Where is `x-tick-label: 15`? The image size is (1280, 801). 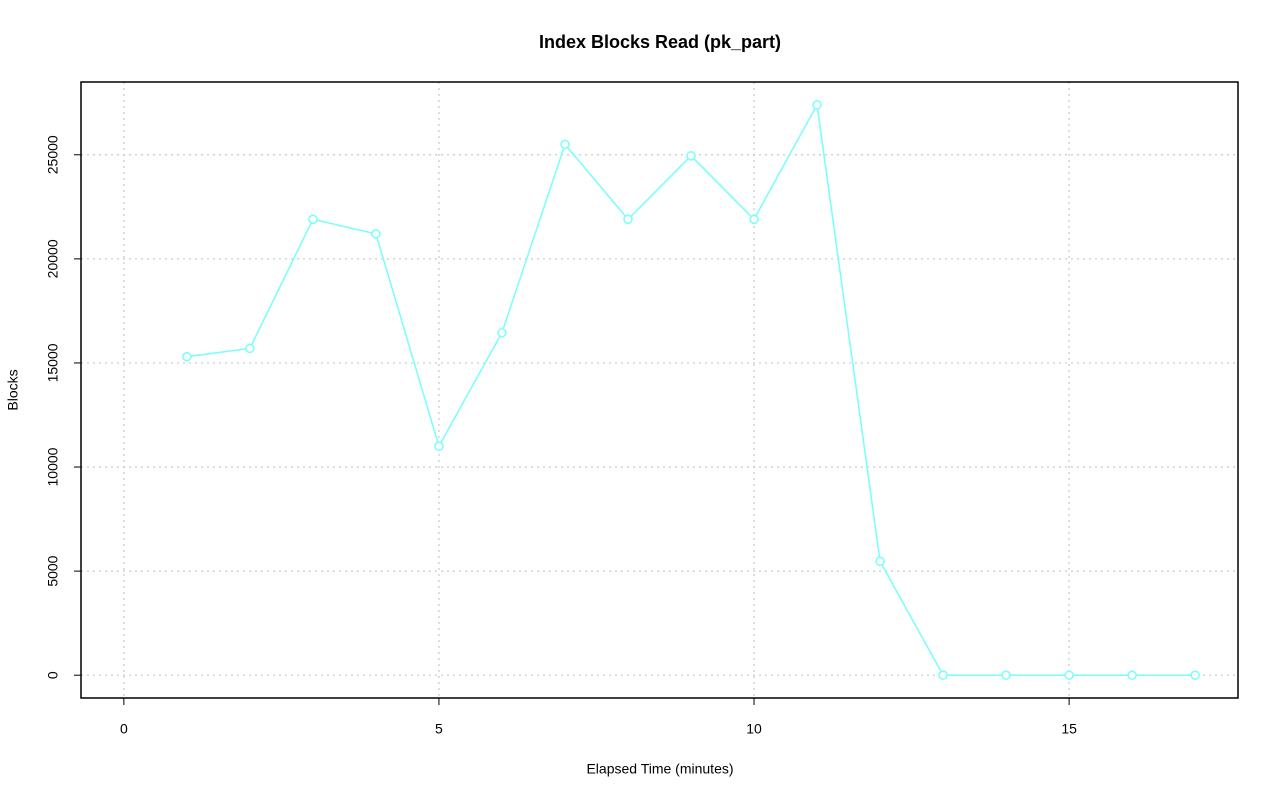 x-tick-label: 15 is located at coordinates (1069, 729).